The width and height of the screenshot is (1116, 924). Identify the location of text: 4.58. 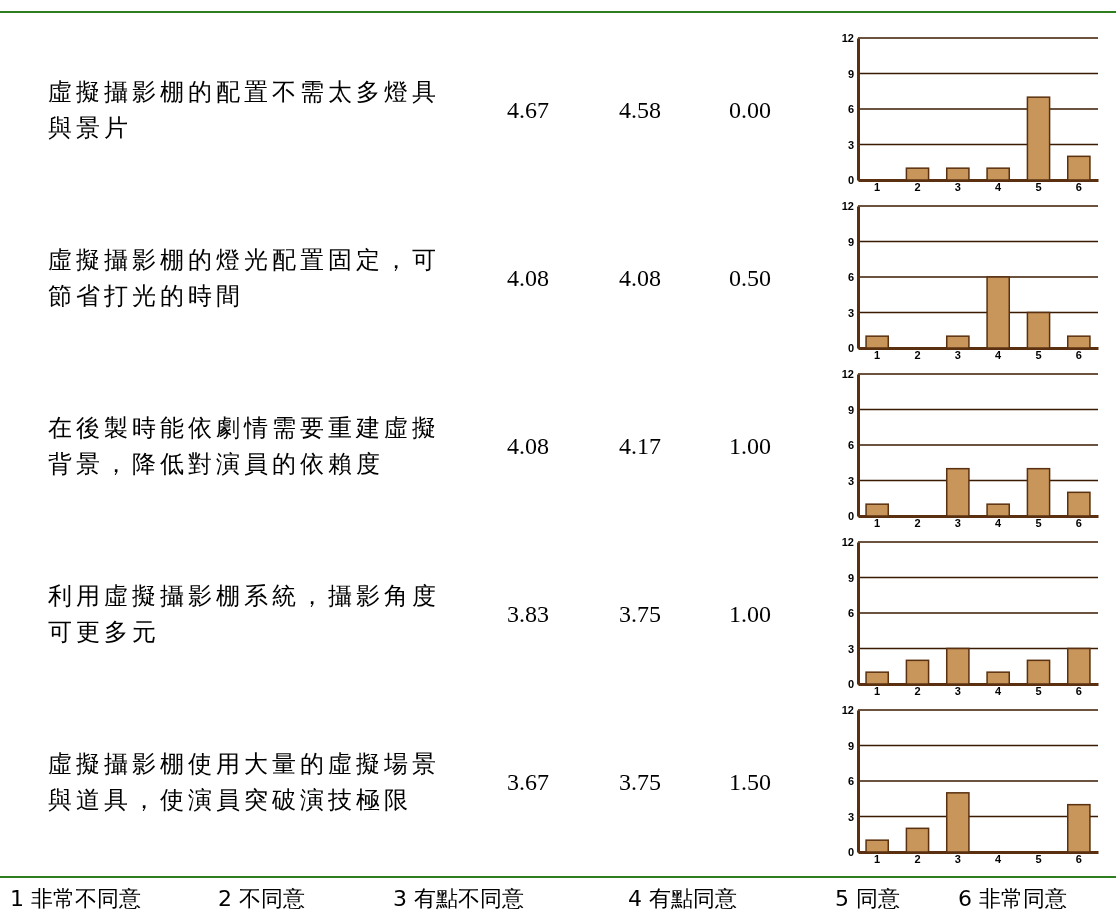
(640, 110).